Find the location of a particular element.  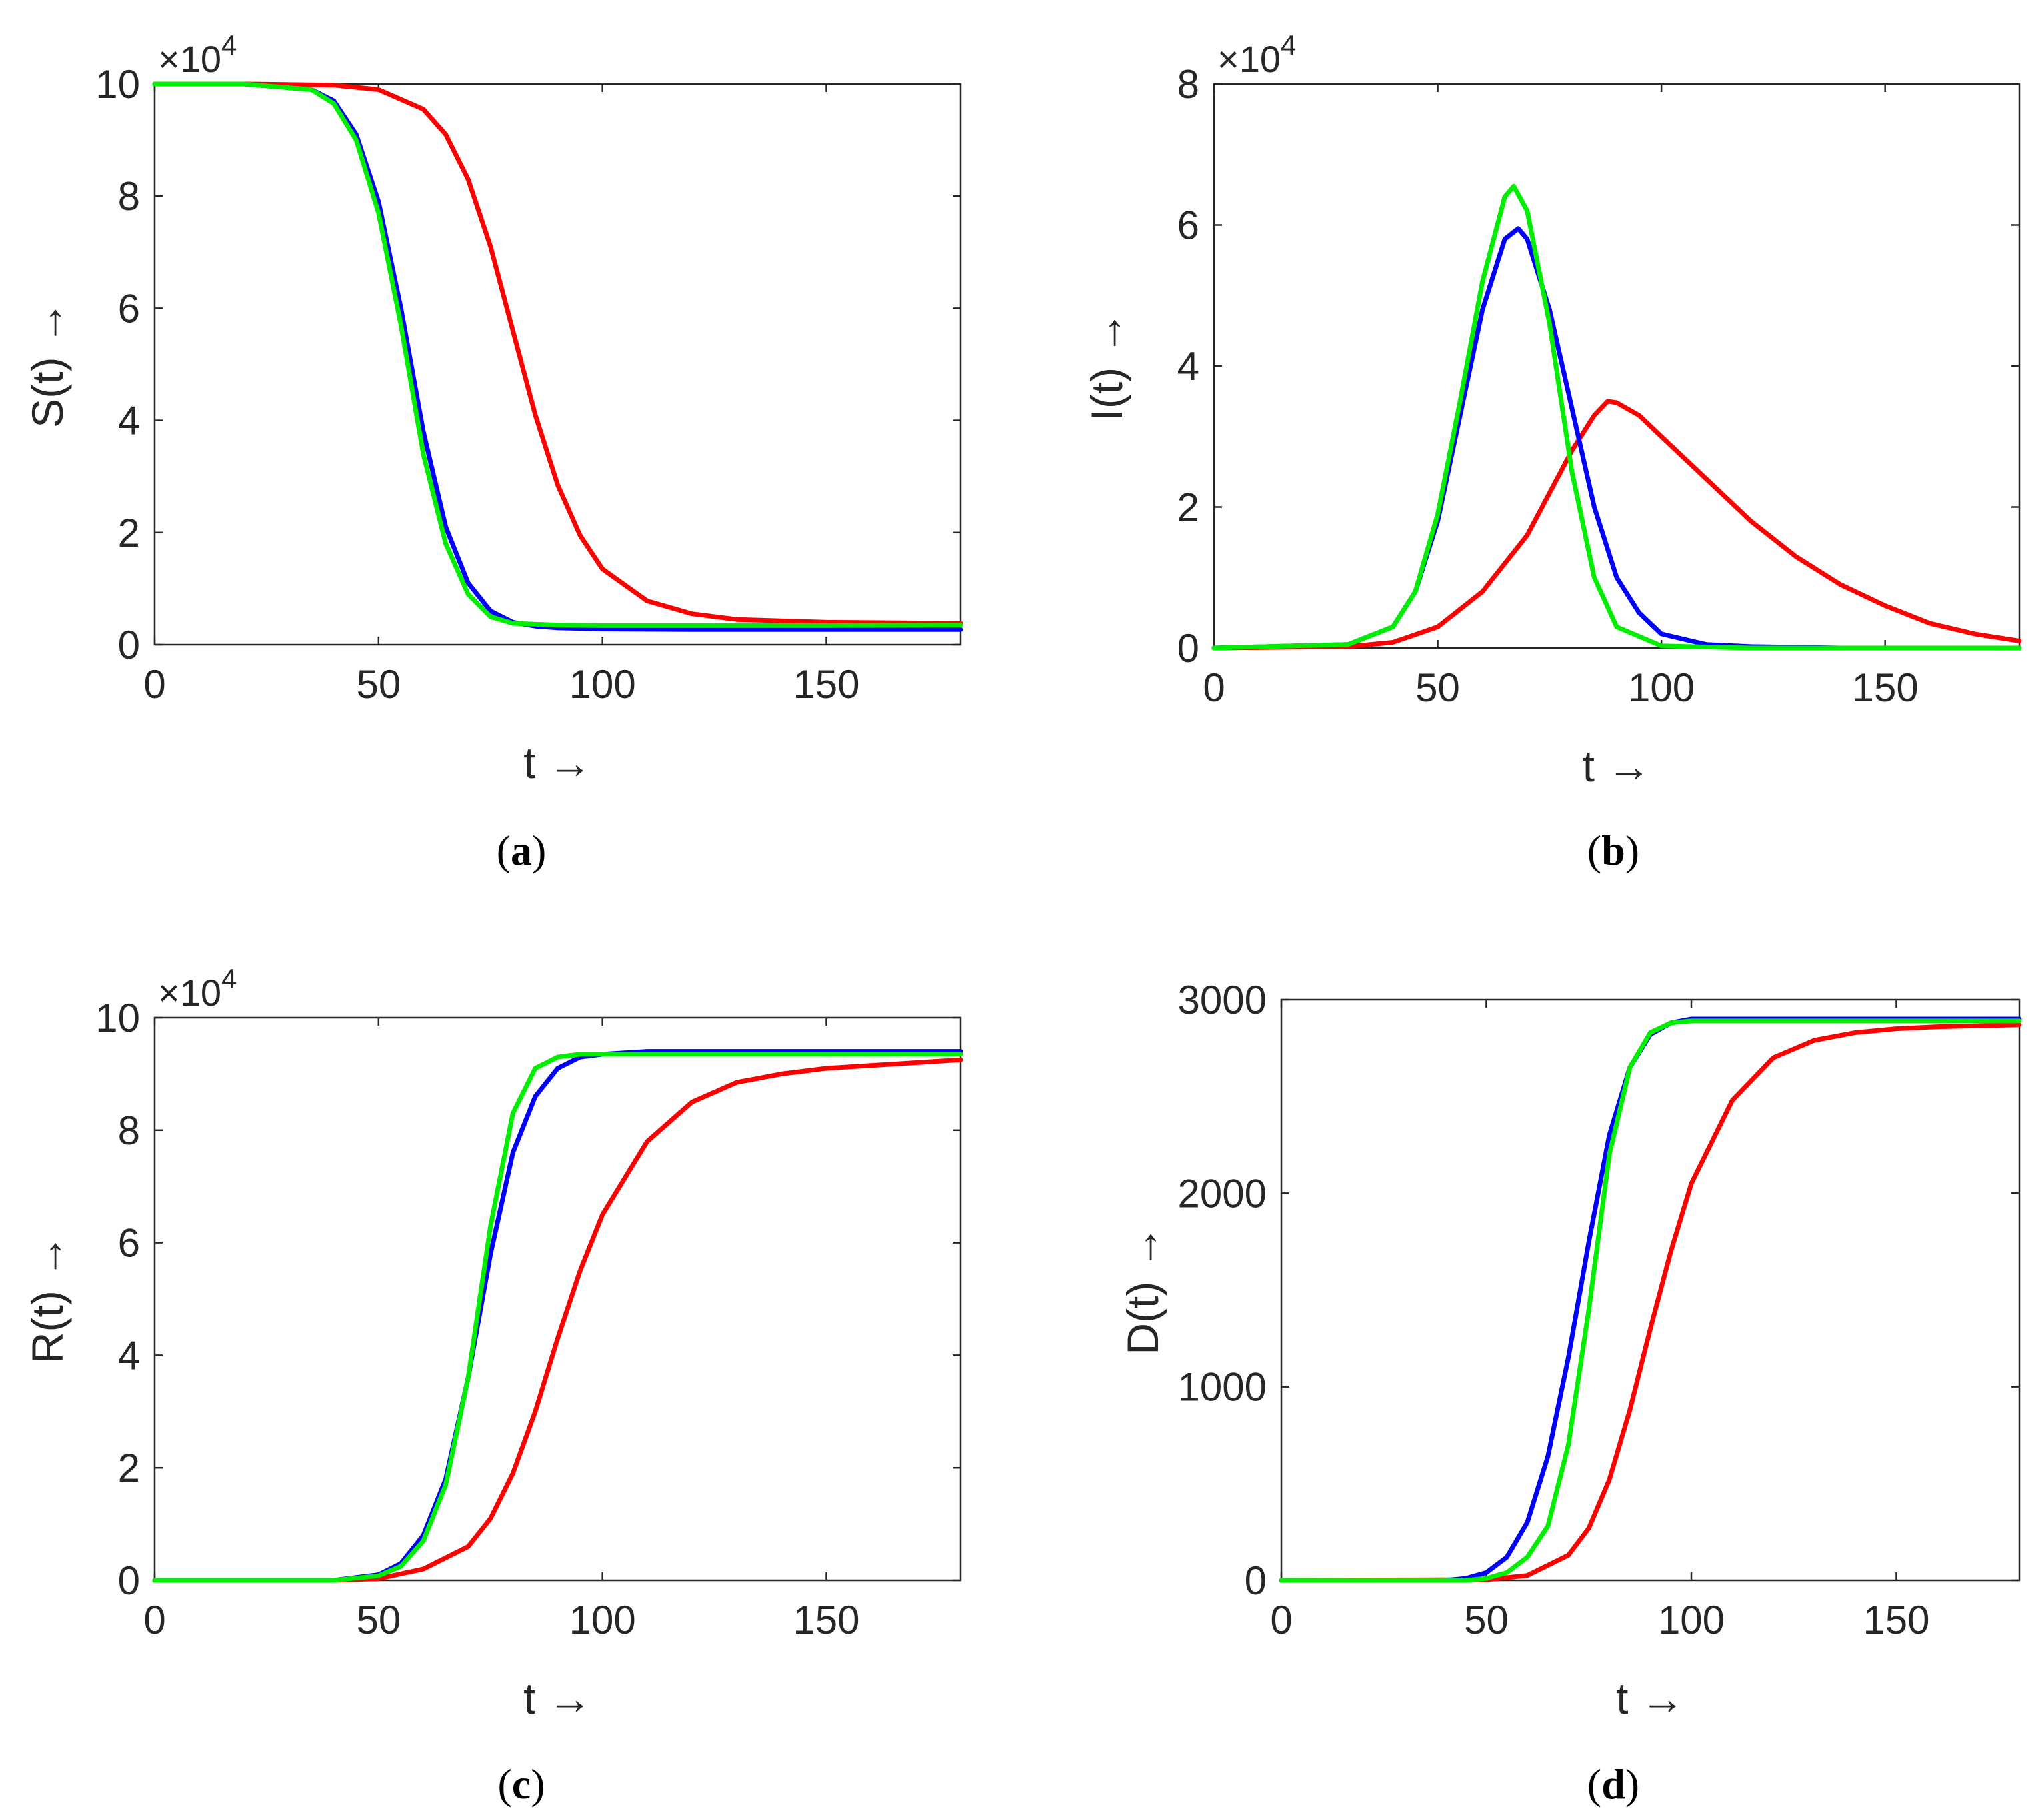

caption-letter: c is located at coordinates (521, 1784).